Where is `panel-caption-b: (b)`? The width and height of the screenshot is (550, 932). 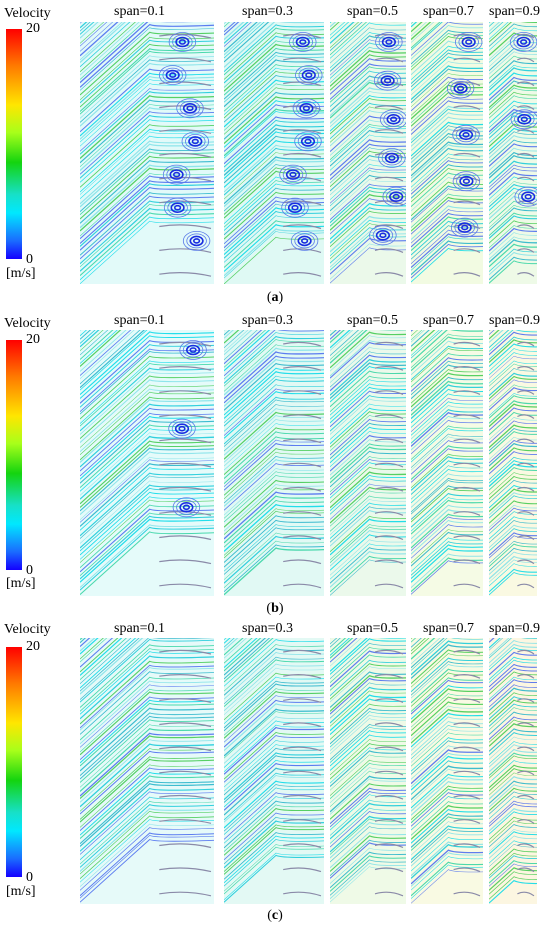 panel-caption-b: (b) is located at coordinates (275, 609).